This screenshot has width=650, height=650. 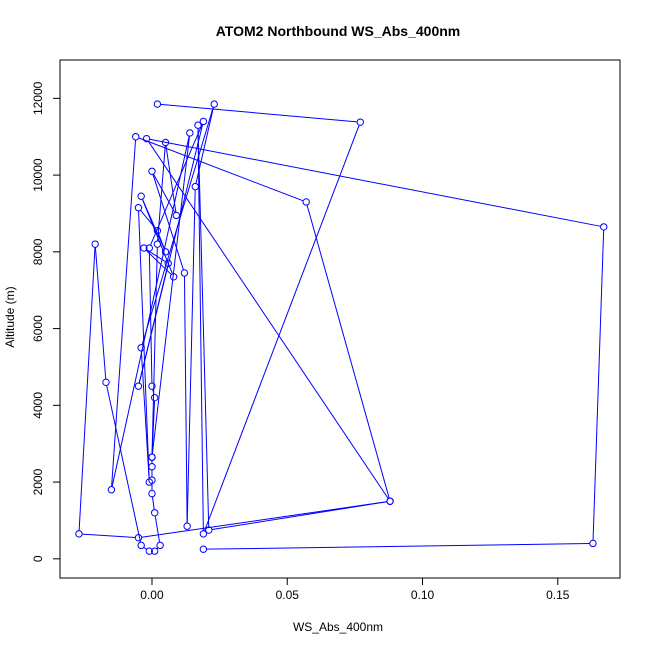 What do you see at coordinates (338, 31) in the screenshot?
I see `chart-title: ATOM2 Northbound WS_Abs_400nm` at bounding box center [338, 31].